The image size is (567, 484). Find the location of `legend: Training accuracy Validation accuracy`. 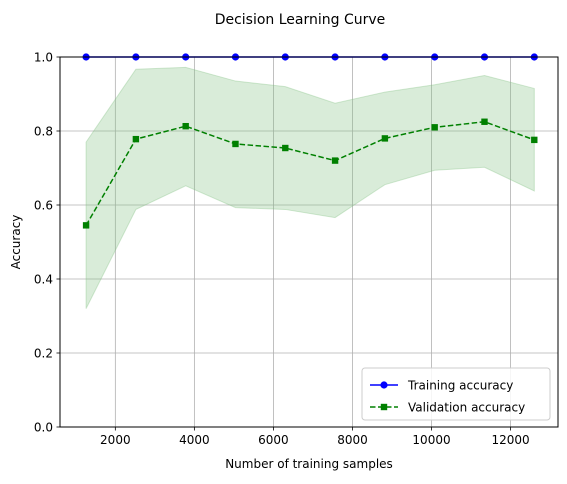

legend: Training accuracy Validation accuracy is located at coordinates (456, 394).